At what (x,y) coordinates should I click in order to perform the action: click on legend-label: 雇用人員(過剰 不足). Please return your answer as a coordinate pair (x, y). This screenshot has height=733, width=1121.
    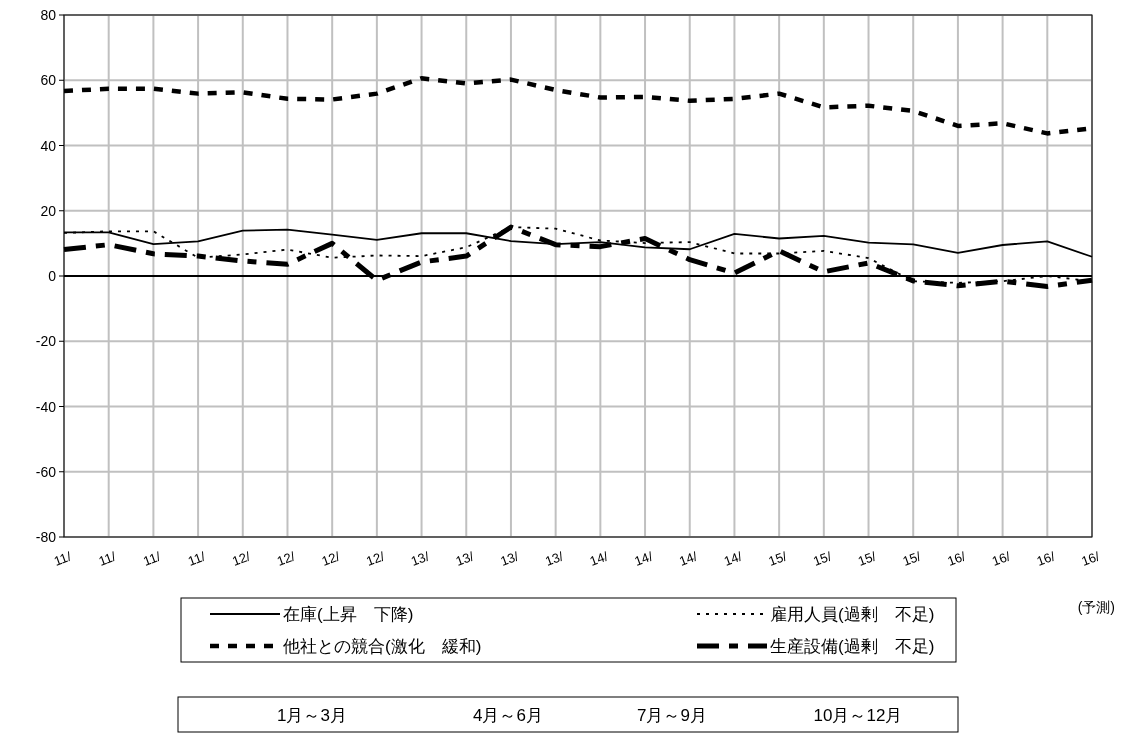
    Looking at the image, I should click on (852, 614).